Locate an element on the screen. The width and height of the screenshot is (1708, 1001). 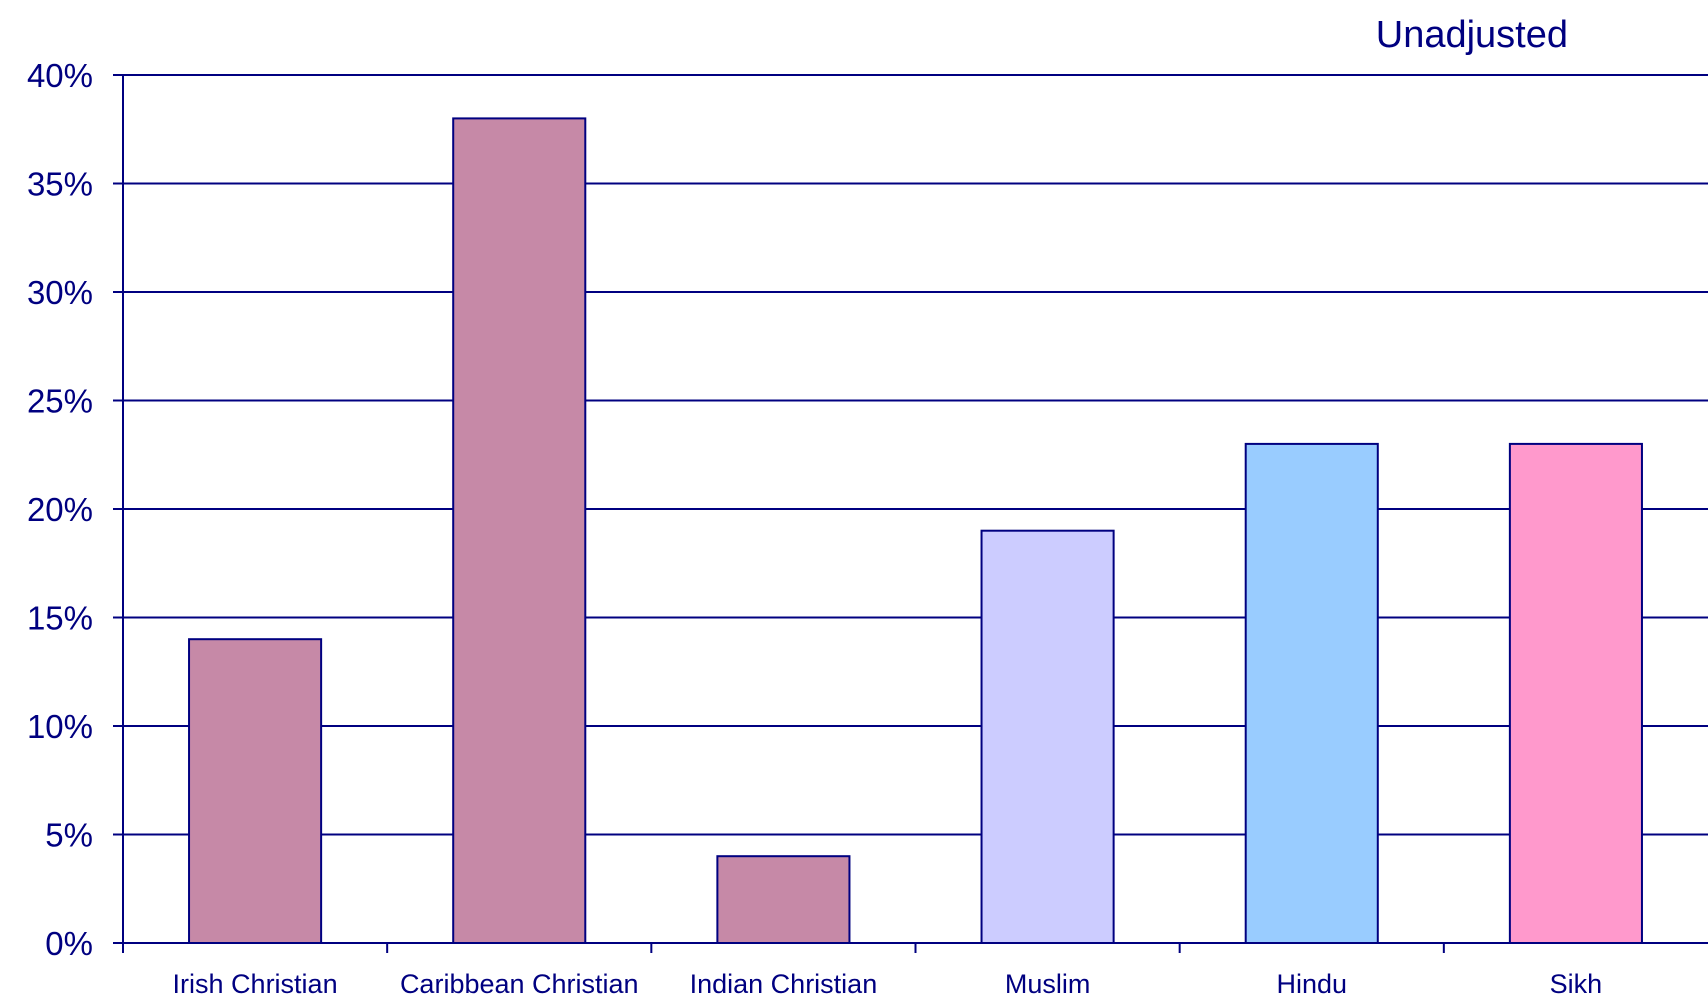
x-tick-label: Caribbean Christian is located at coordinates (519, 982).